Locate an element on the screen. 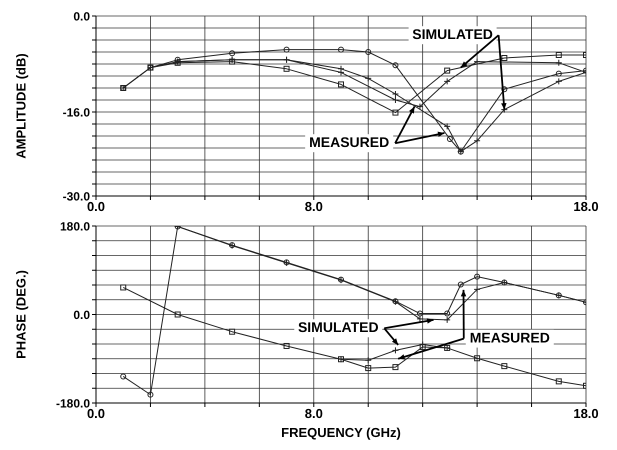 The width and height of the screenshot is (617, 450). x-axis-title: FREQUENCY (GHz) is located at coordinates (341, 432).